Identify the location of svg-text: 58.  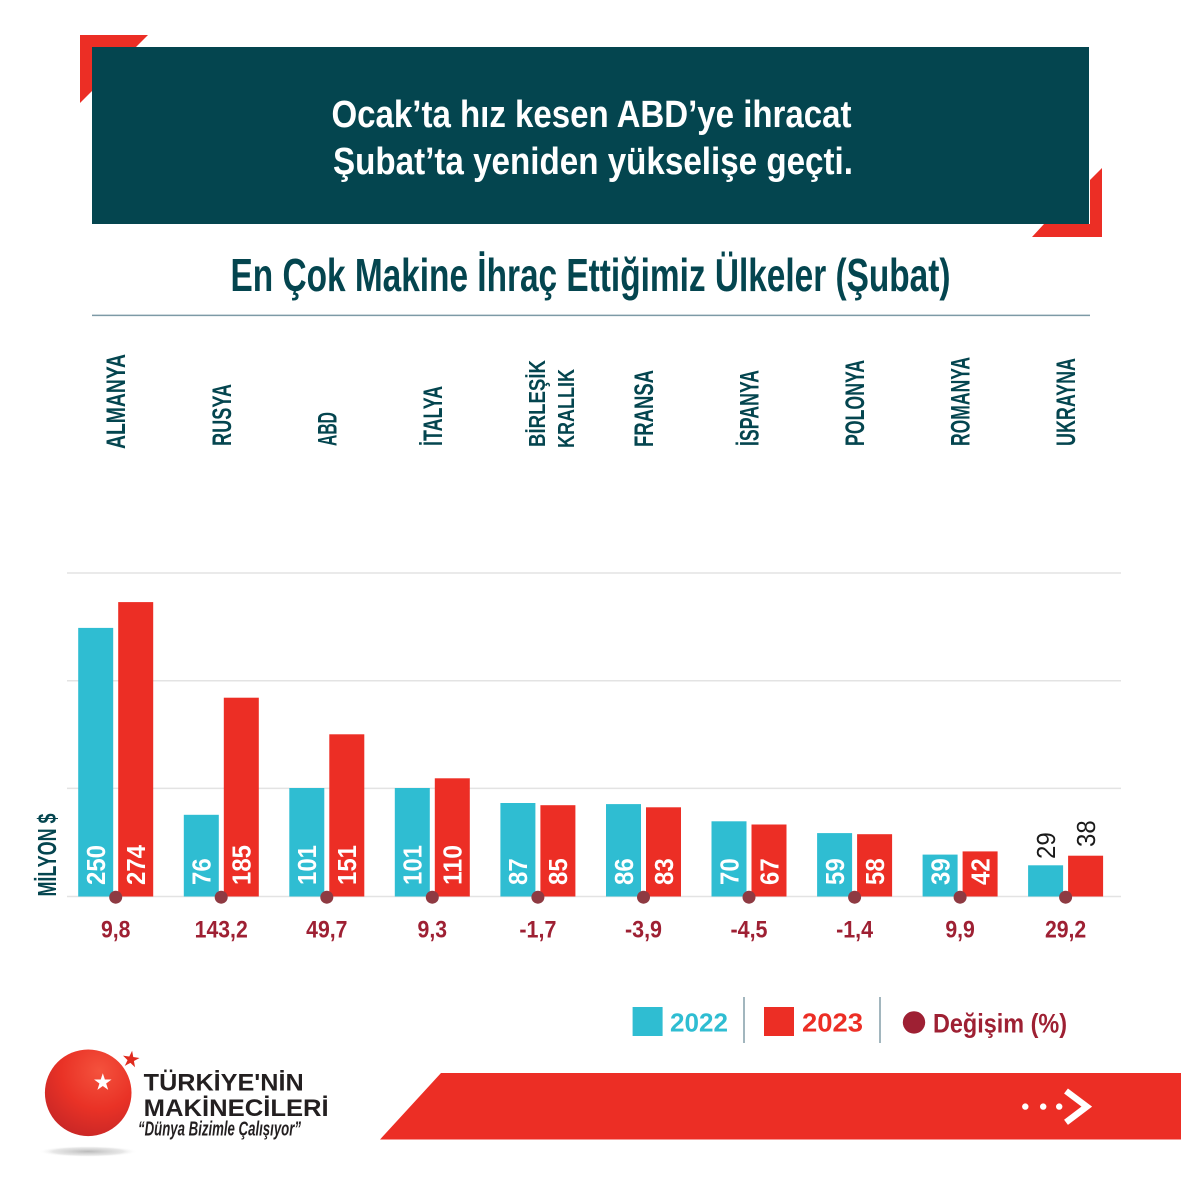
(875, 871).